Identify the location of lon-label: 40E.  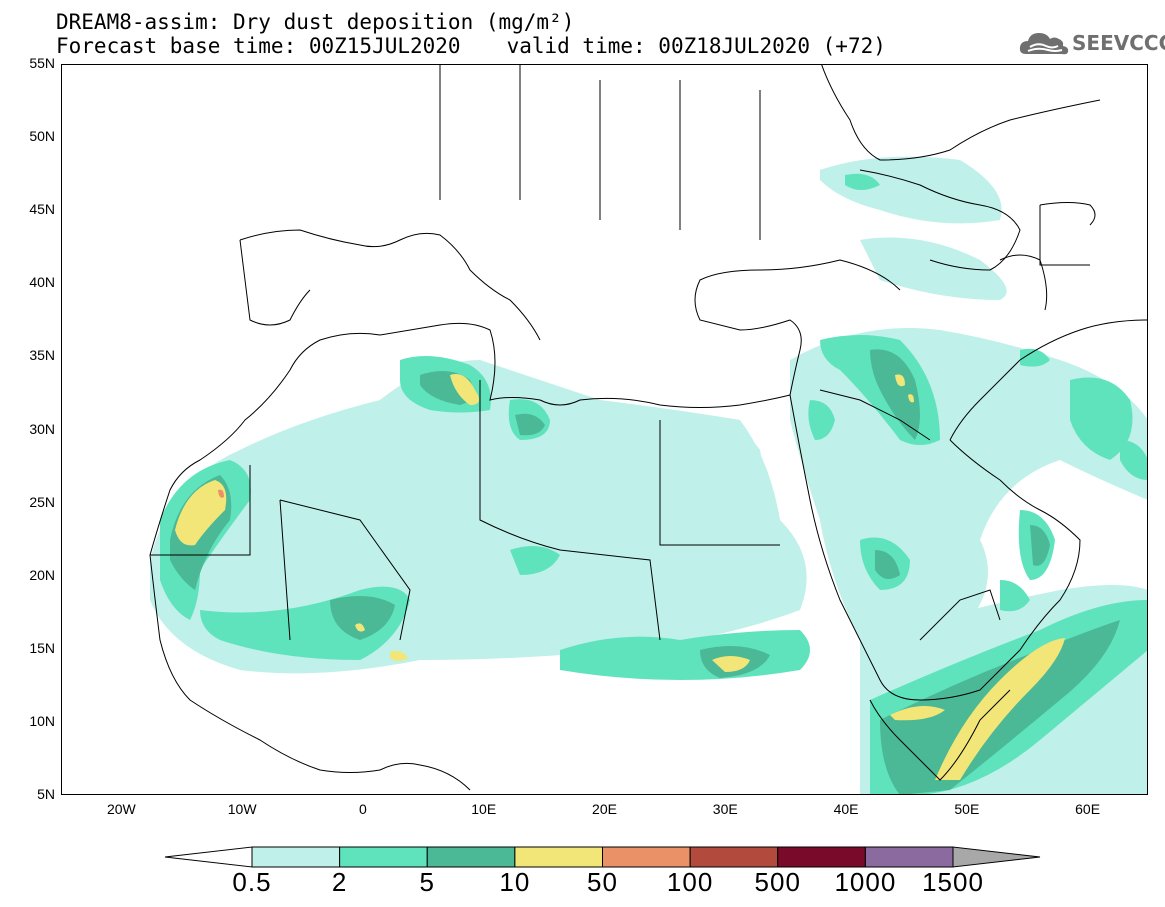
(846, 809).